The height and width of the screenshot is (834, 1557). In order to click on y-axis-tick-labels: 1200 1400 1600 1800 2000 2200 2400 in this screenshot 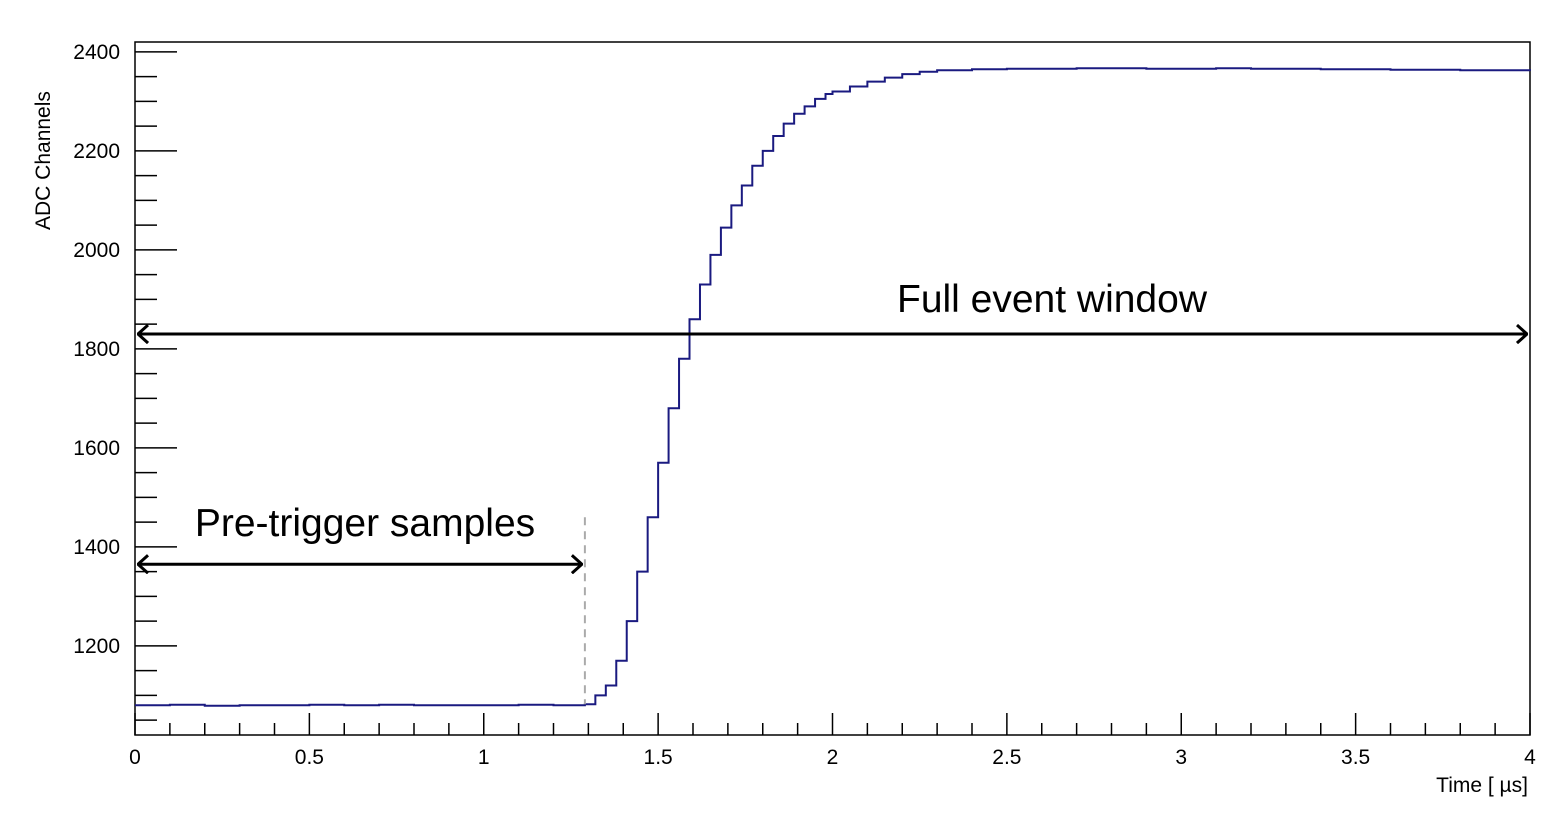, I will do `click(96, 349)`.